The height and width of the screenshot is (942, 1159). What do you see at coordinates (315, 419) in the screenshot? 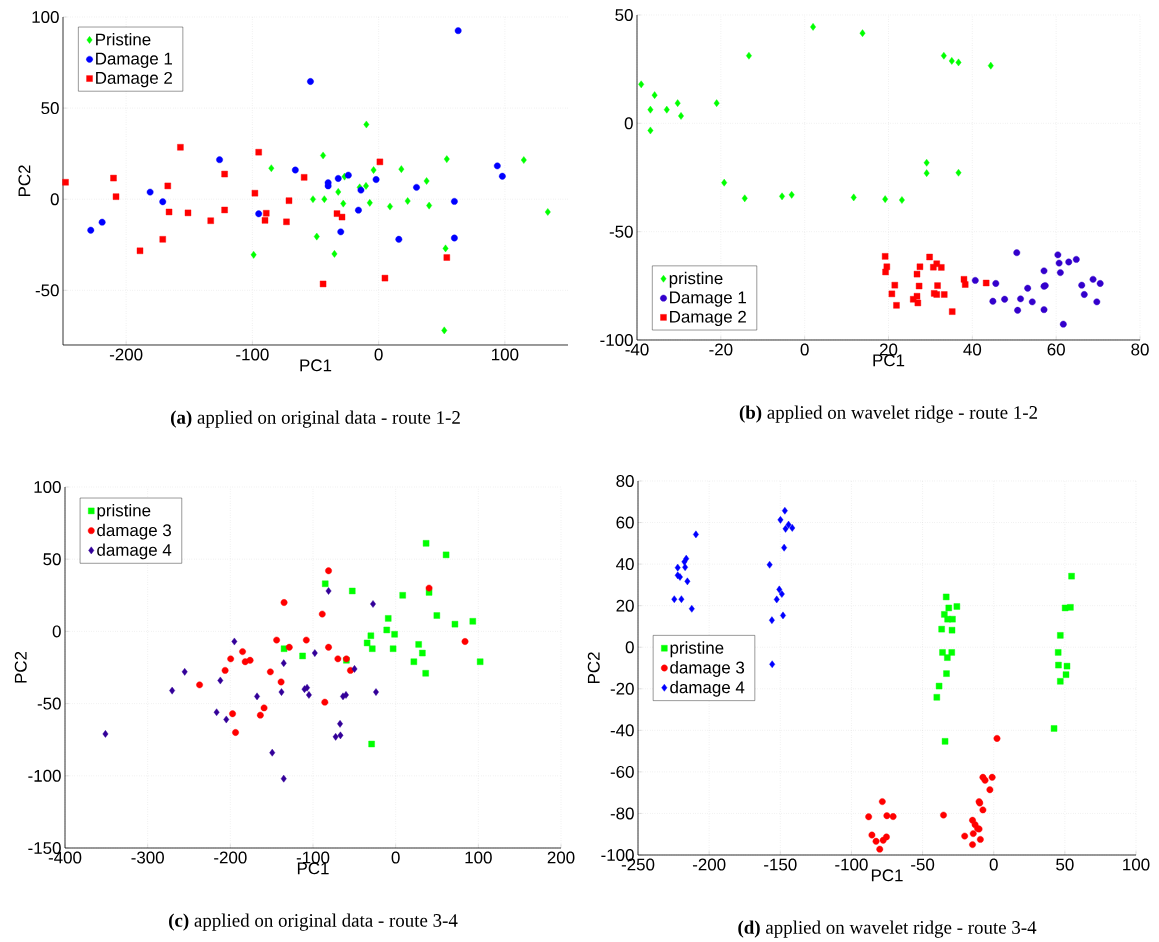
I see `text: (a) applied on original data - route 1-2` at bounding box center [315, 419].